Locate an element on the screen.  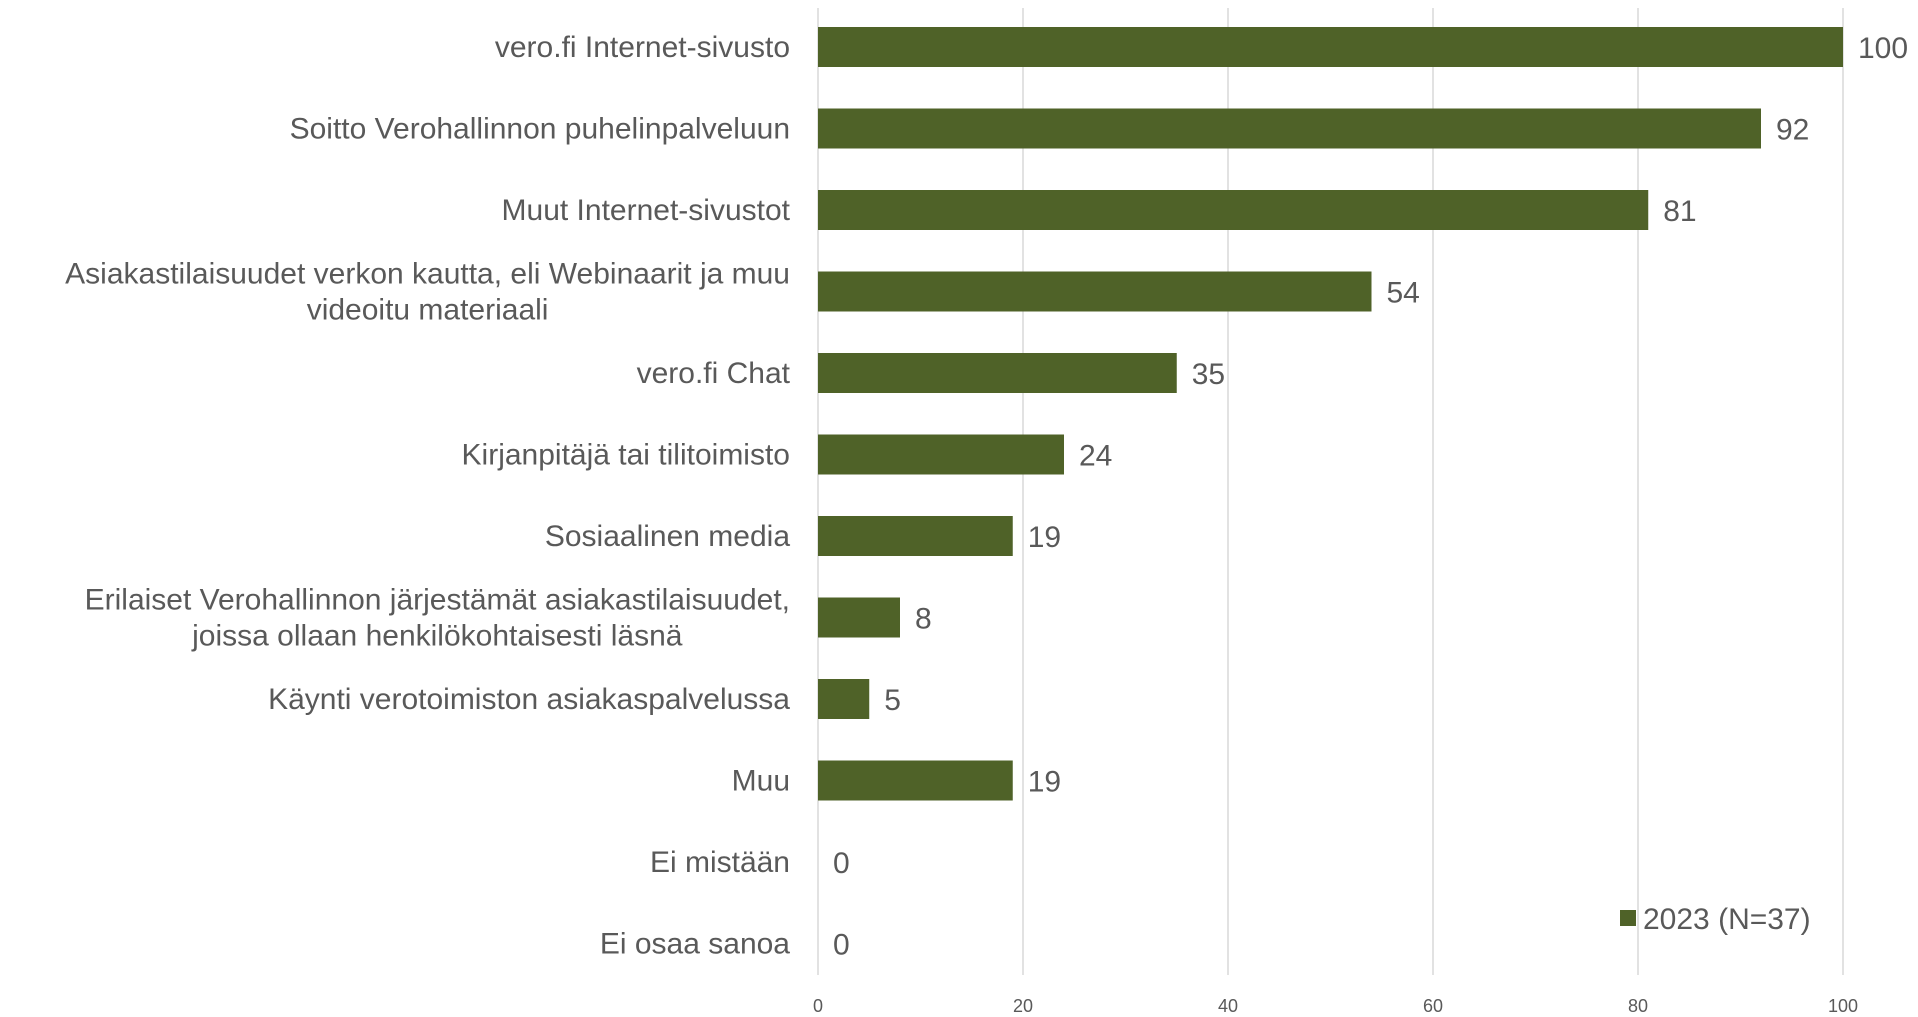
category-label: Käynti verotoimiston asiakaspalvelussa is located at coordinates (529, 699).